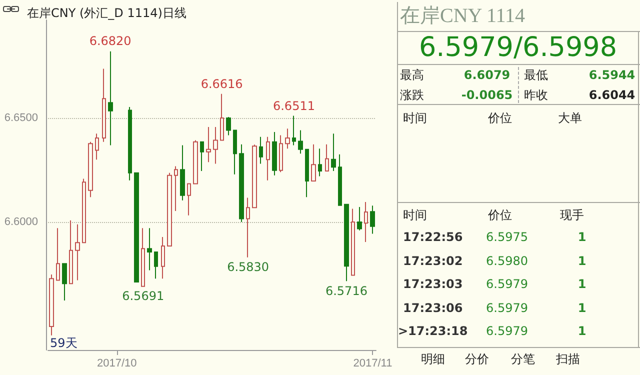  What do you see at coordinates (507, 237) in the screenshot?
I see `text: 6.5975` at bounding box center [507, 237].